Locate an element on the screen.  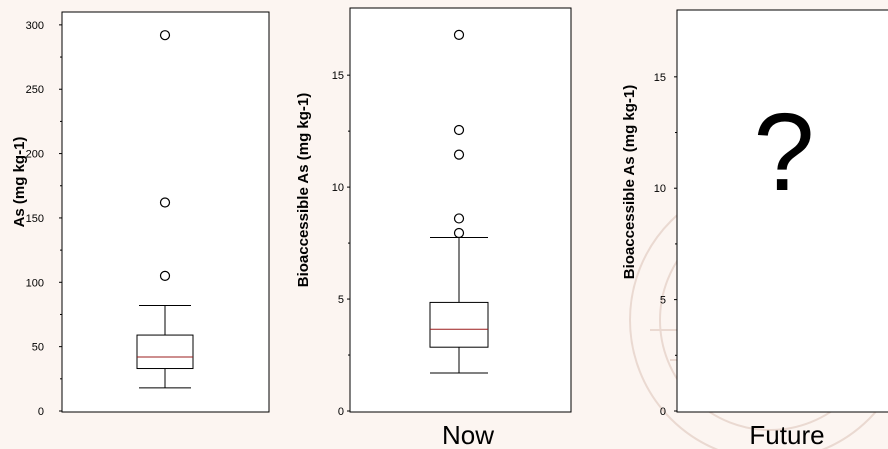
chart-2-ylabel: Bioaccessible As (mg kg-1) is located at coordinates (303, 190).